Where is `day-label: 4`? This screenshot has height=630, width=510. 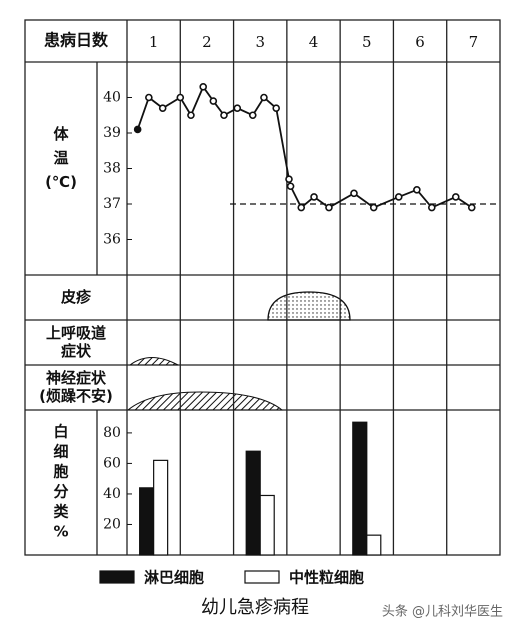
day-label: 4 is located at coordinates (314, 42).